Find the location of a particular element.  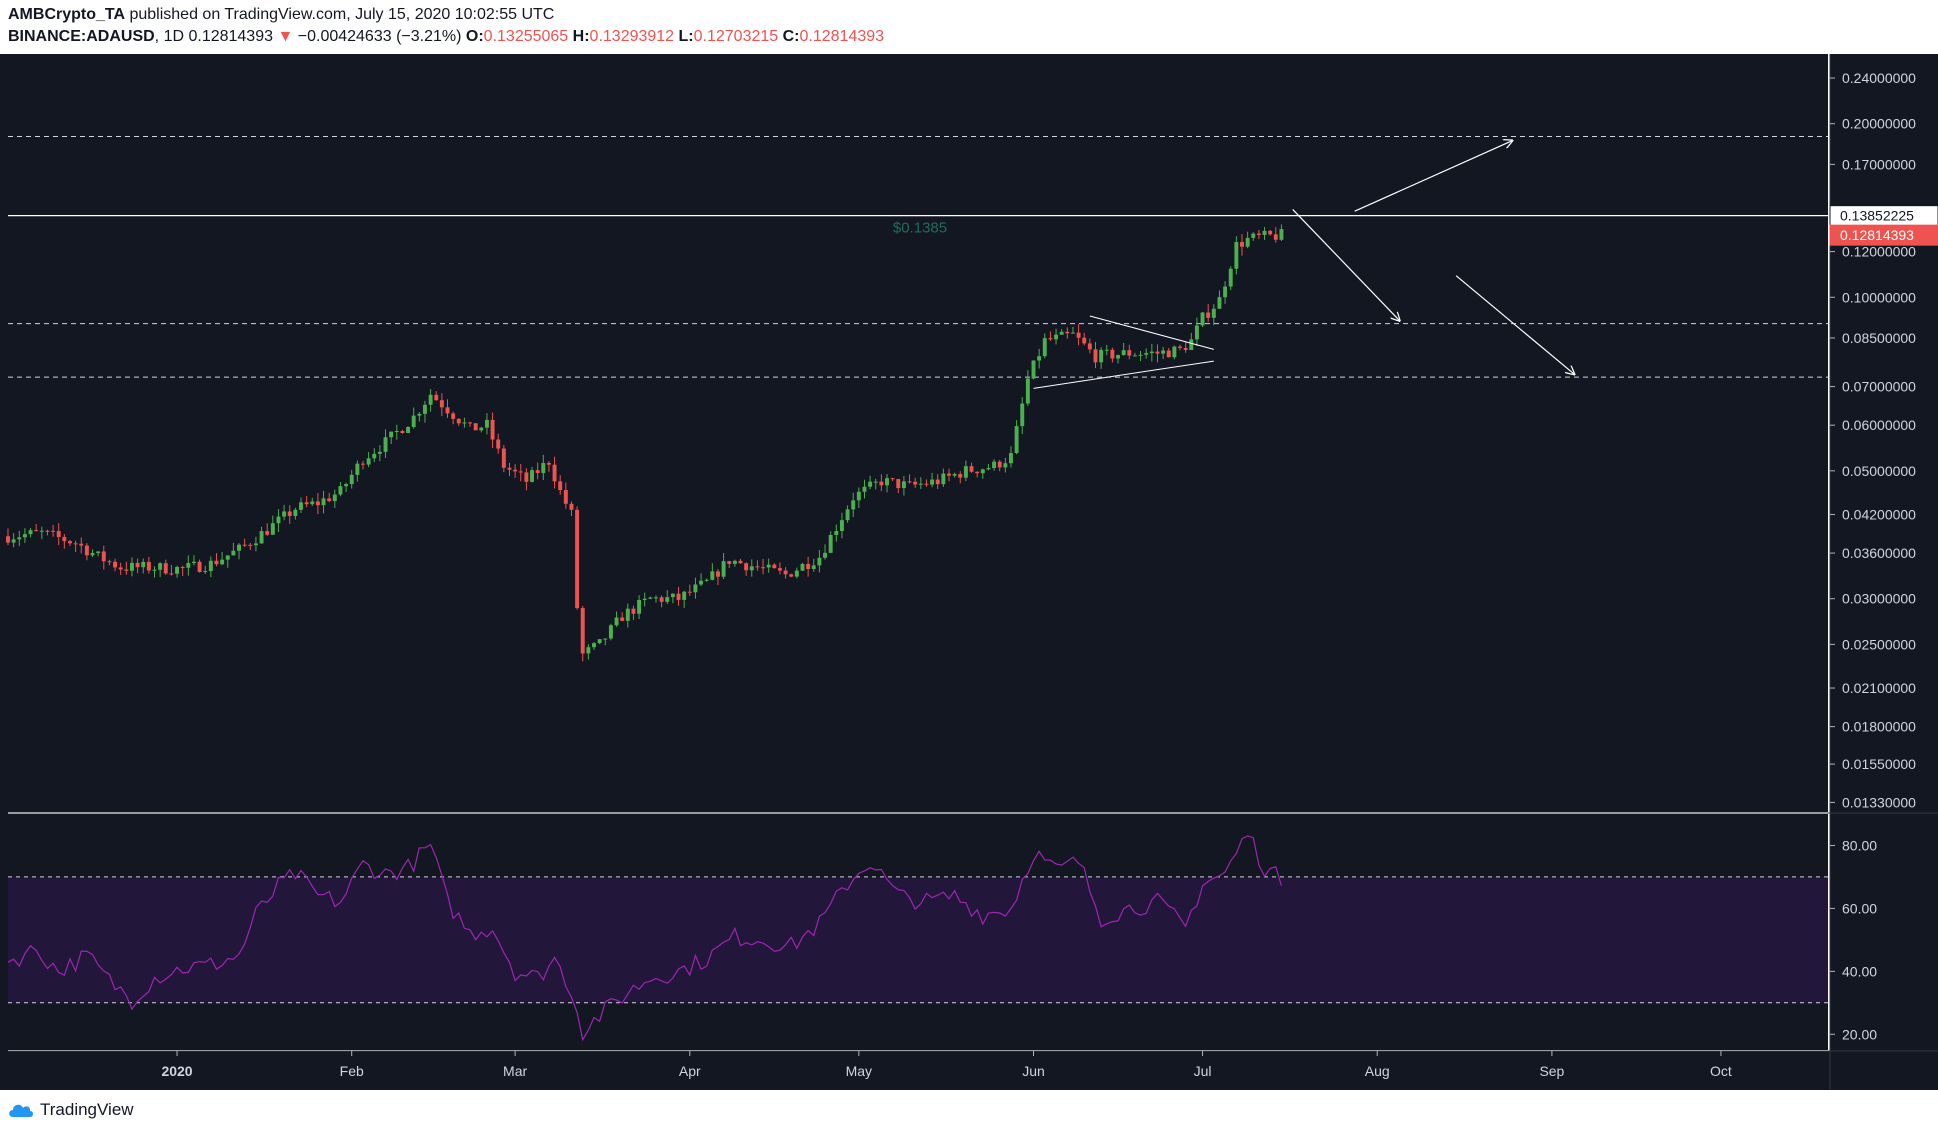

time-tick-label: 2020 is located at coordinates (176, 1071).